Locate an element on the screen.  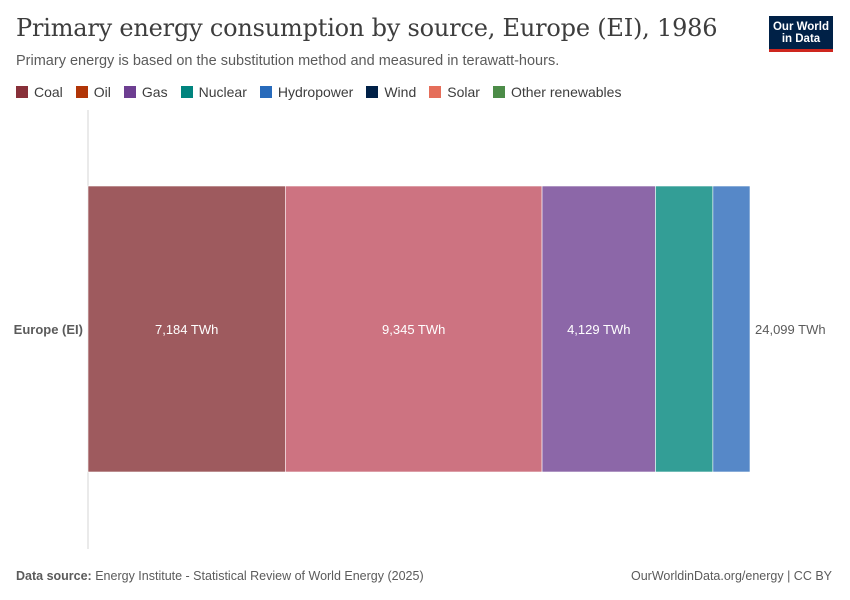
logo-line-1: Our World is located at coordinates (800, 27).